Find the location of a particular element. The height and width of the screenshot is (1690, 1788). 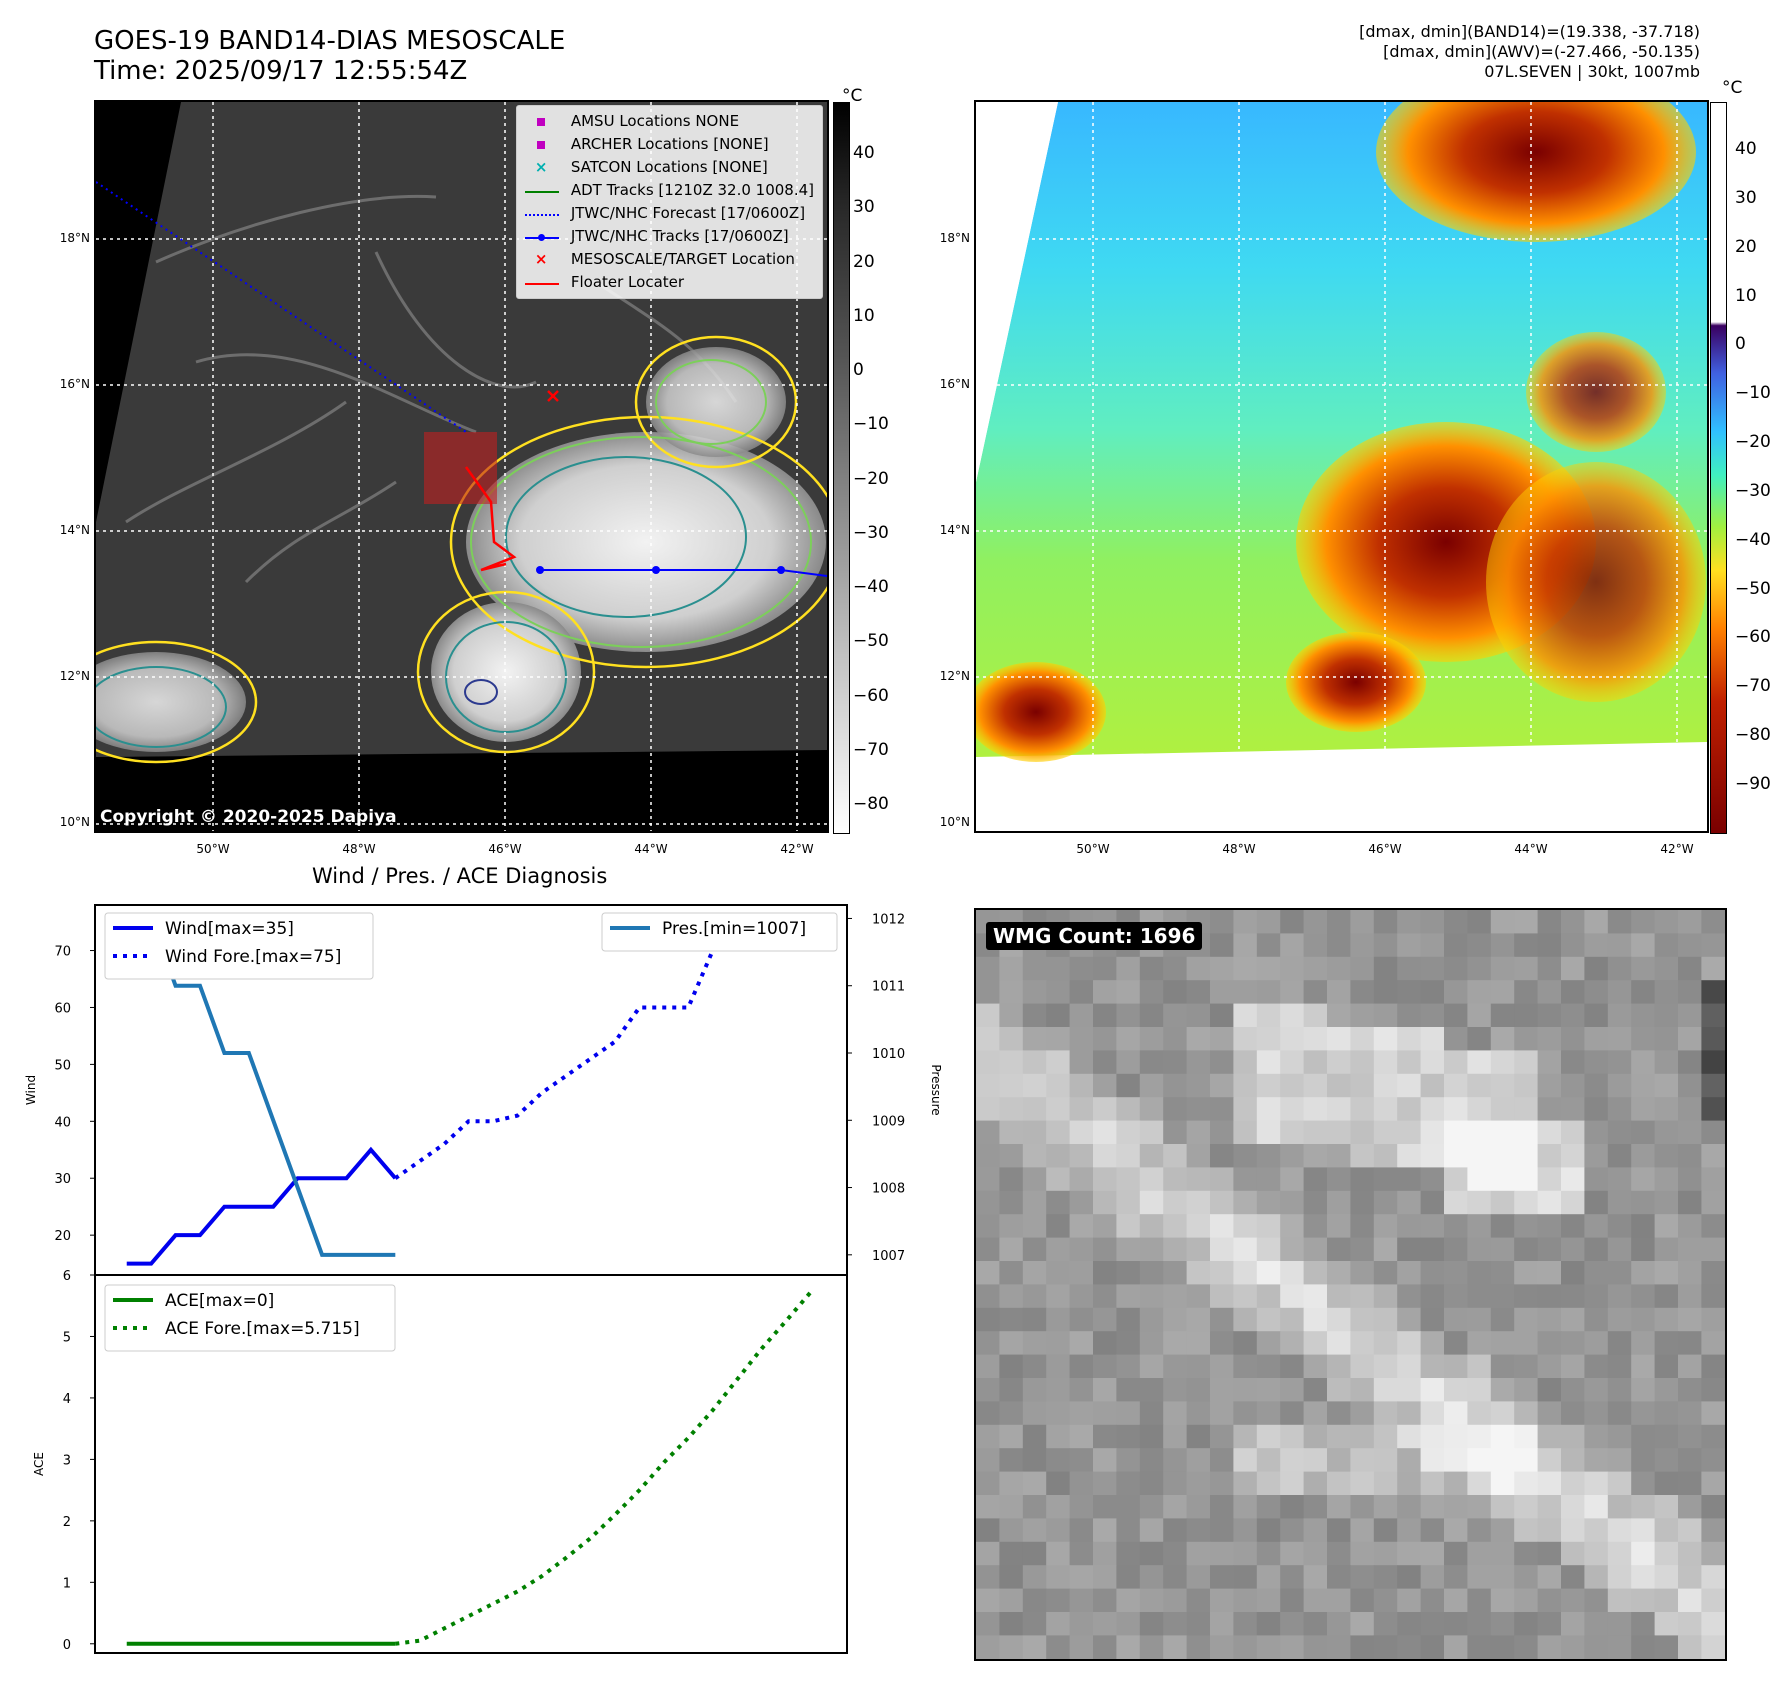

info-line-3: 07L.SEVEN | 30kt, 1007mb is located at coordinates (1592, 71).